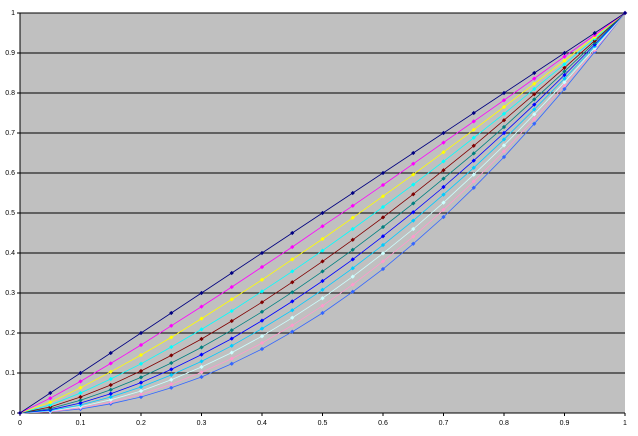  Describe the element at coordinates (10, 373) in the screenshot. I see `y-tick-label: 0.1` at that location.